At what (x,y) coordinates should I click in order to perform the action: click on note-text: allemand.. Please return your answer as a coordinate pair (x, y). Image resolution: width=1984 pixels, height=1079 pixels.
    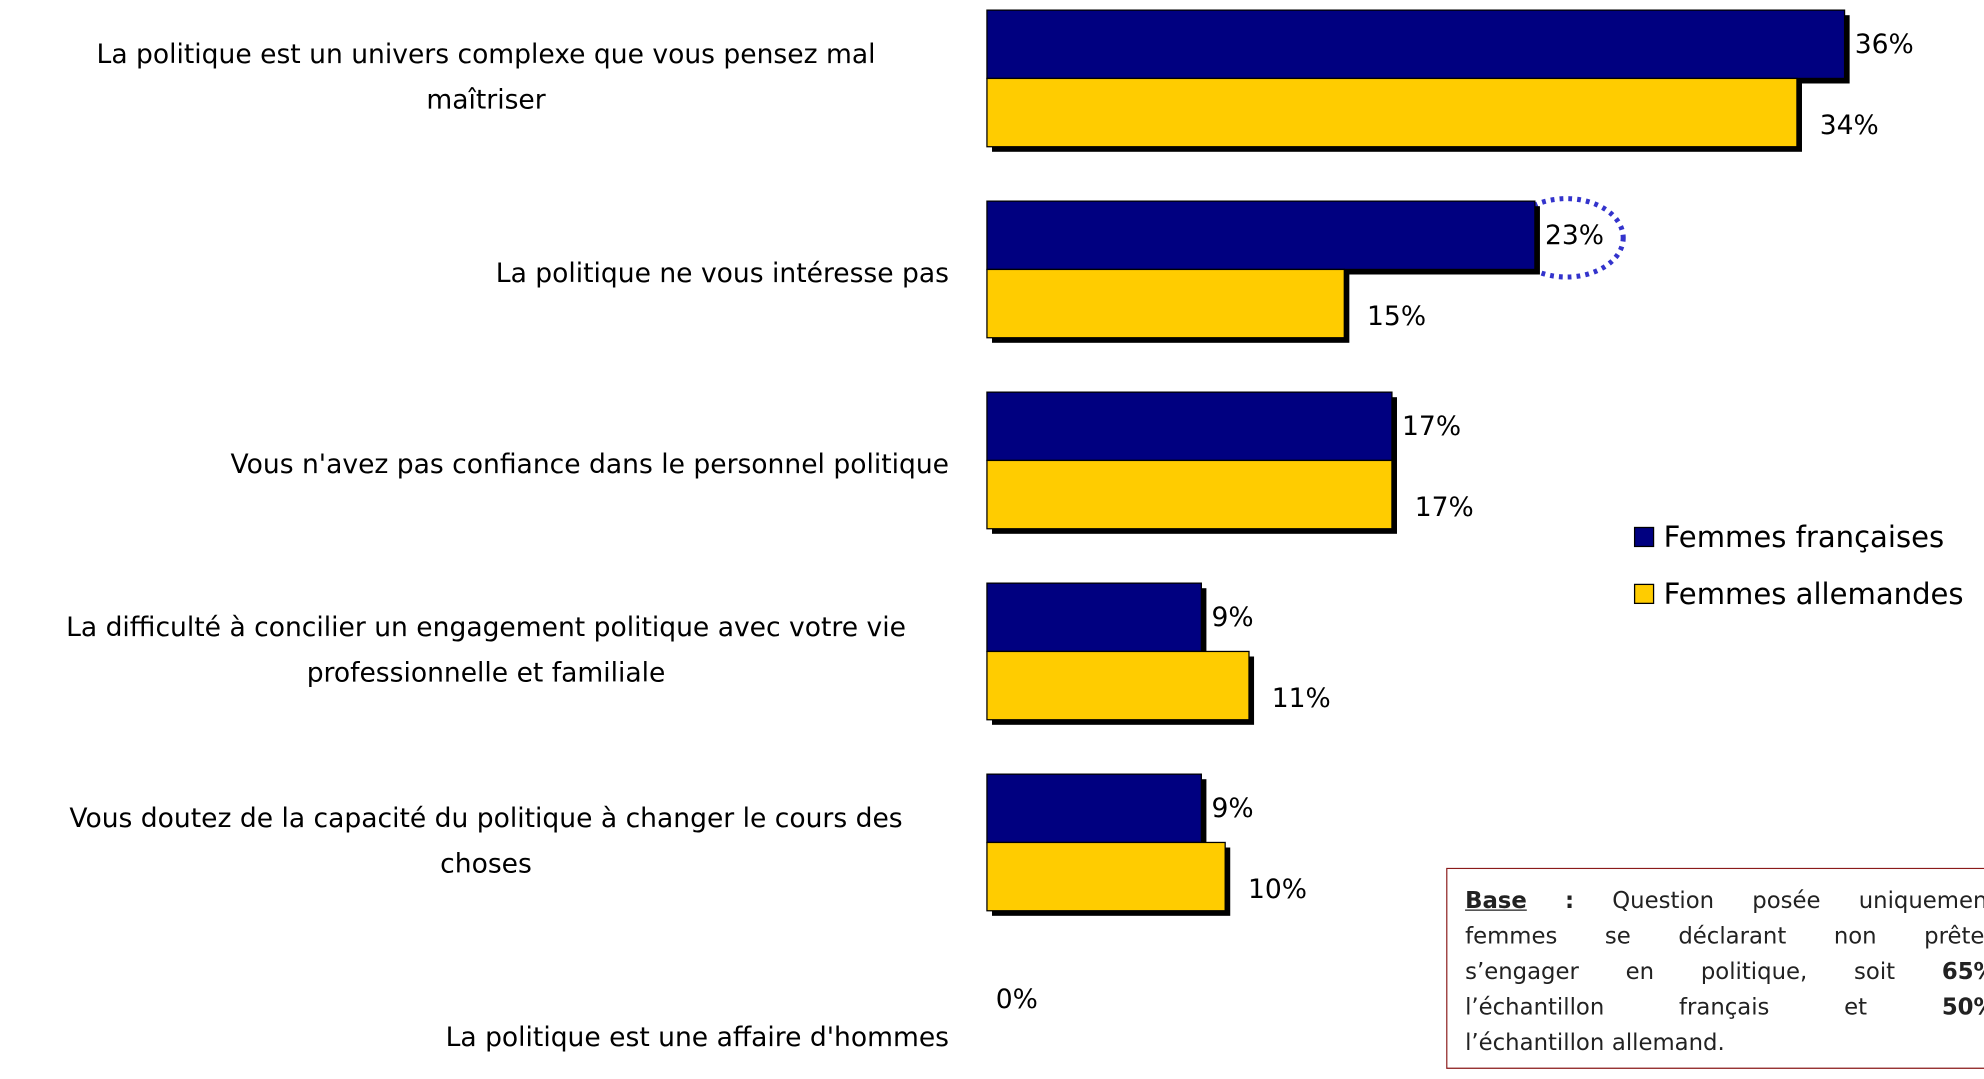
    Looking at the image, I should click on (1668, 1043).